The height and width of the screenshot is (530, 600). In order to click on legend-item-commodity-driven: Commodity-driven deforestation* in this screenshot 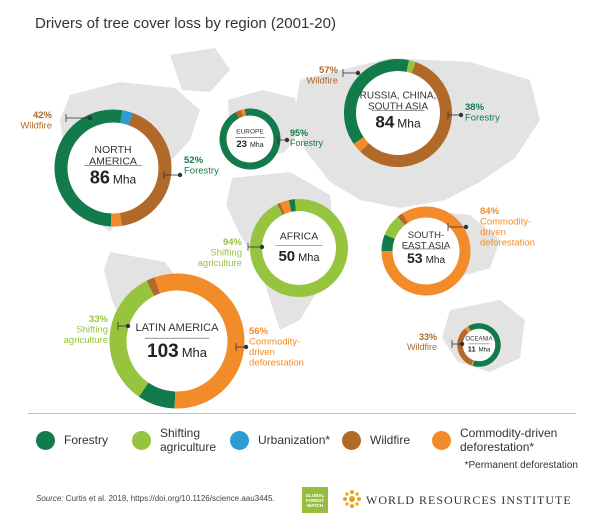, I will do `click(494, 440)`.